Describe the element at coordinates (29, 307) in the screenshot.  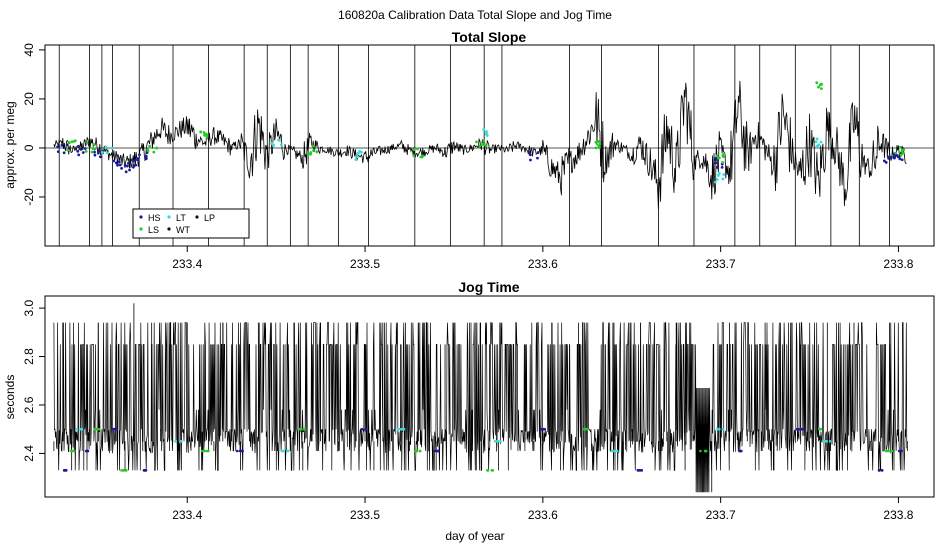
I see `y-tick-label: 3.0` at that location.